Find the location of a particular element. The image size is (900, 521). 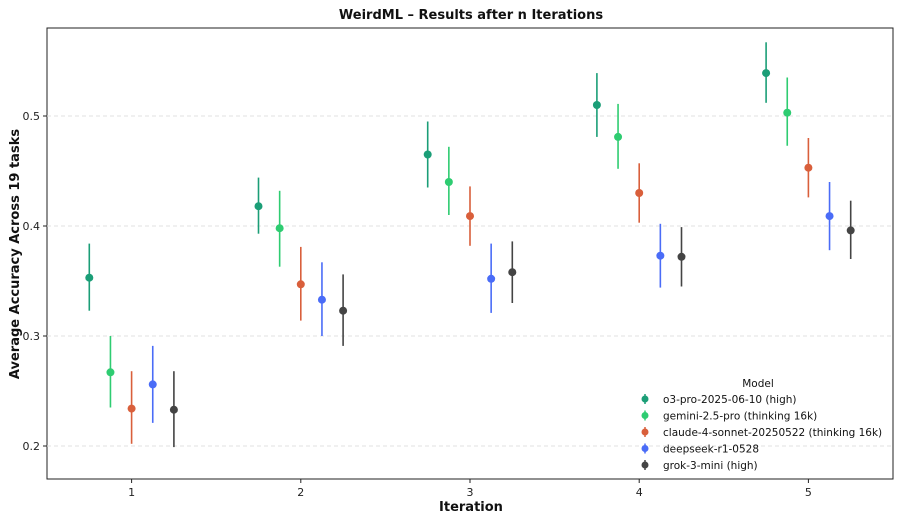

y-tick-label: 0.2 is located at coordinates (32, 446).